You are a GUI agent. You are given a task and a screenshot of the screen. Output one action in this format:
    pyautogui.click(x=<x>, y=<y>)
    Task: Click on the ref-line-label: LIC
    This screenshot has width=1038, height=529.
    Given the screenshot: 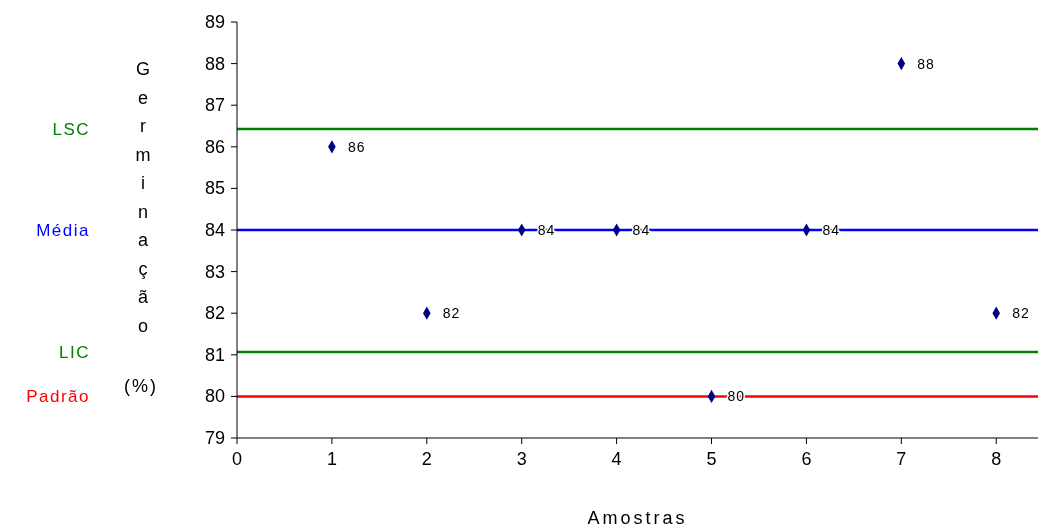 What is the action you would take?
    pyautogui.click(x=74, y=352)
    